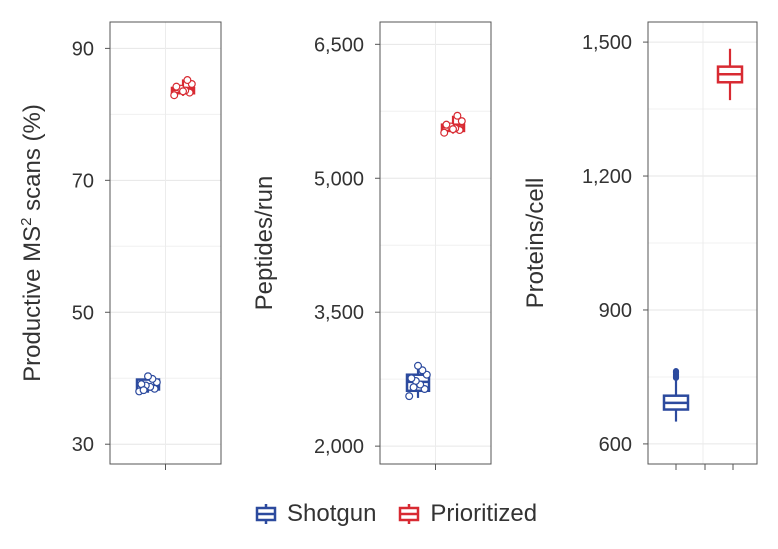  Describe the element at coordinates (264, 243) in the screenshot. I see `y-axis-label: Peptides/run` at that location.